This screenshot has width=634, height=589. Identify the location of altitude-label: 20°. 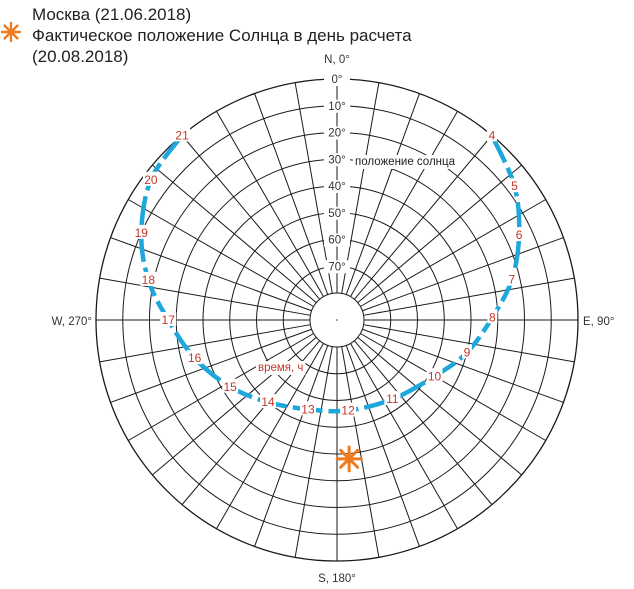
(336, 134).